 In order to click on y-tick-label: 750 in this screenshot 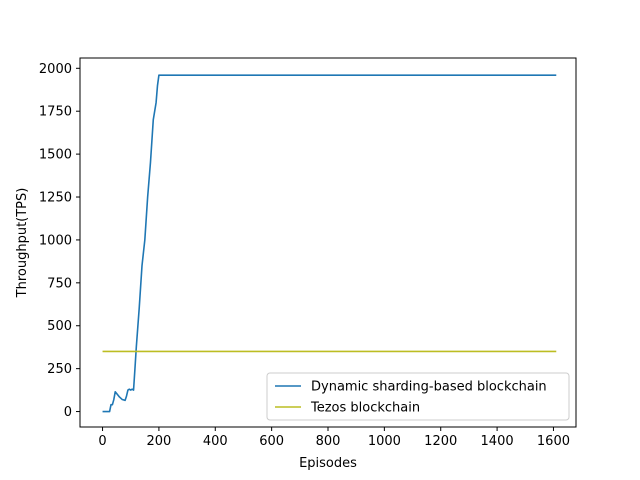, I will do `click(59, 283)`.